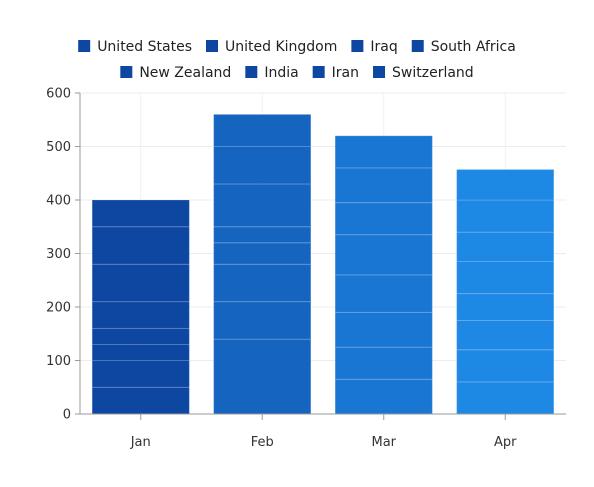 This screenshot has width=594, height=487. What do you see at coordinates (383, 329) in the screenshot?
I see `bar-segment-mar-iraq` at bounding box center [383, 329].